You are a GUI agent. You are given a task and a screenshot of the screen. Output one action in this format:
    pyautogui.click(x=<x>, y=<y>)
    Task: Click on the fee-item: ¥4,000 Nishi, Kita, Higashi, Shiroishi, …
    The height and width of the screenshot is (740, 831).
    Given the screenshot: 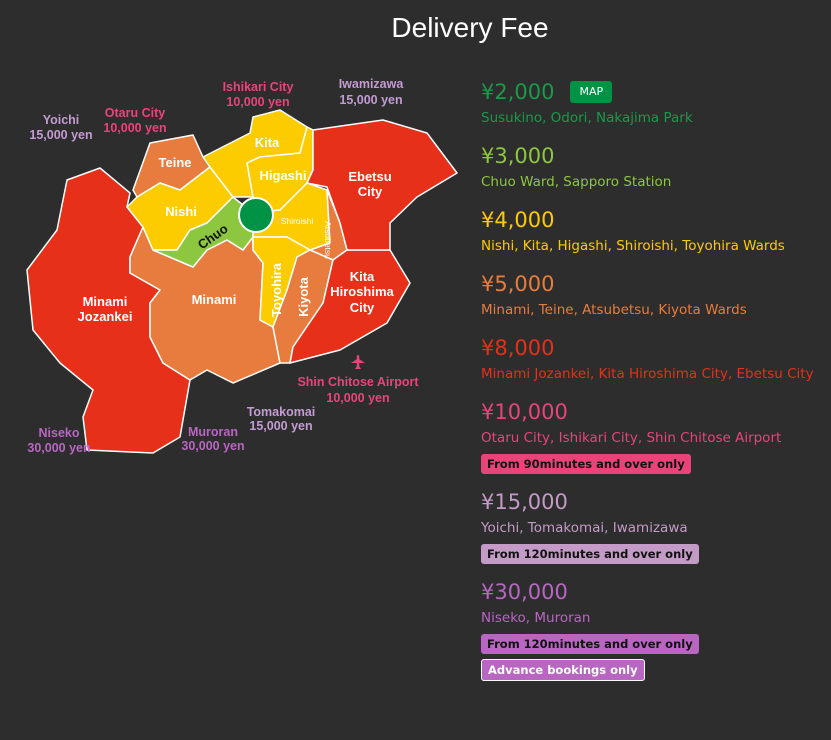 What is the action you would take?
    pyautogui.click(x=653, y=231)
    